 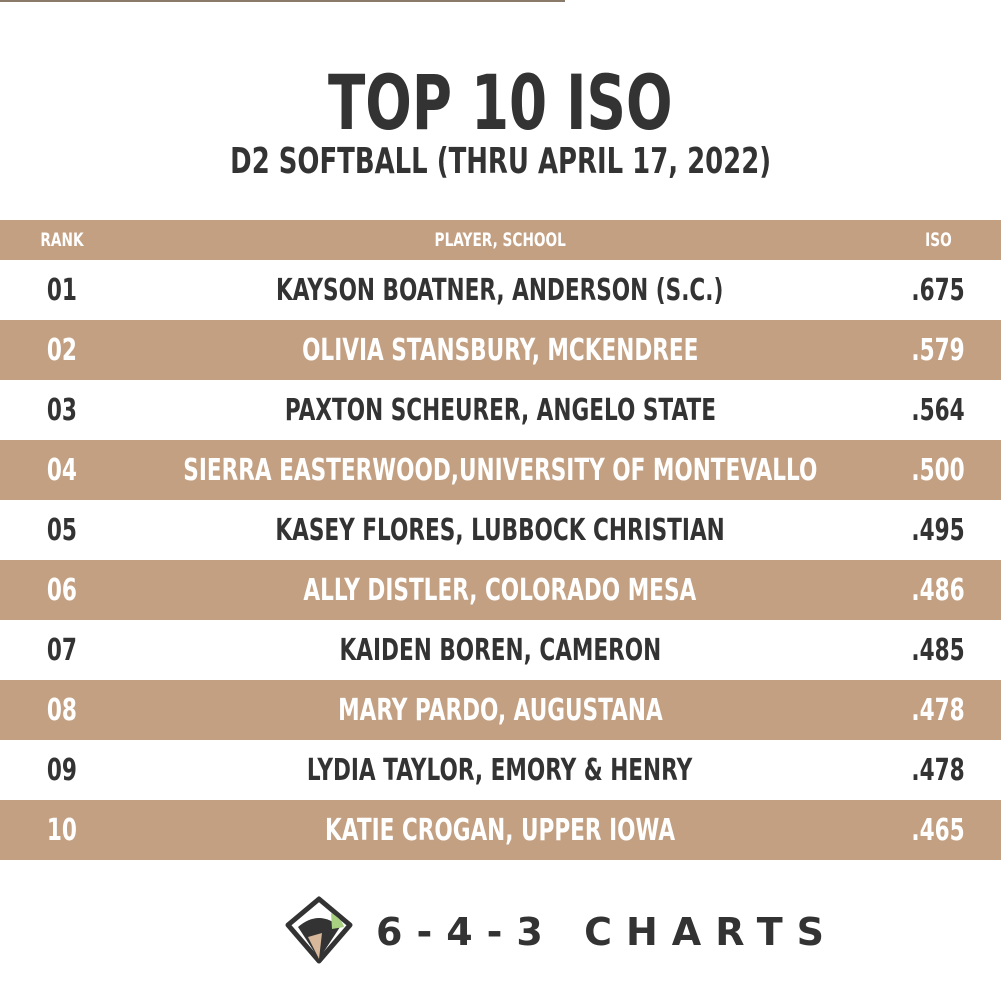 I want to click on rank: 01, so click(x=62, y=290).